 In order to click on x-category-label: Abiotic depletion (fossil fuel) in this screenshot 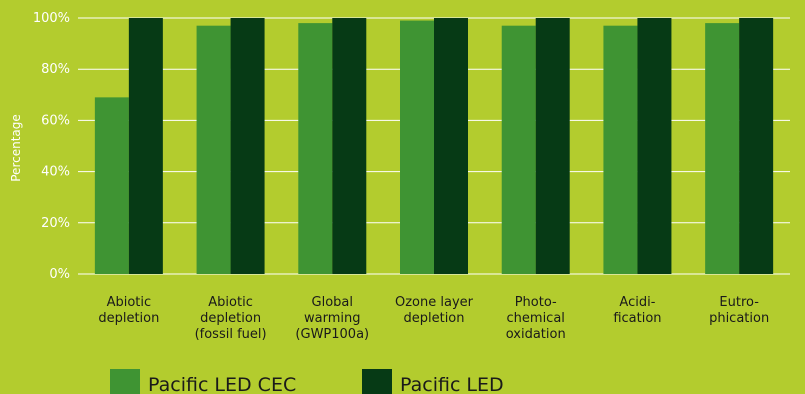, I will do `click(231, 318)`.